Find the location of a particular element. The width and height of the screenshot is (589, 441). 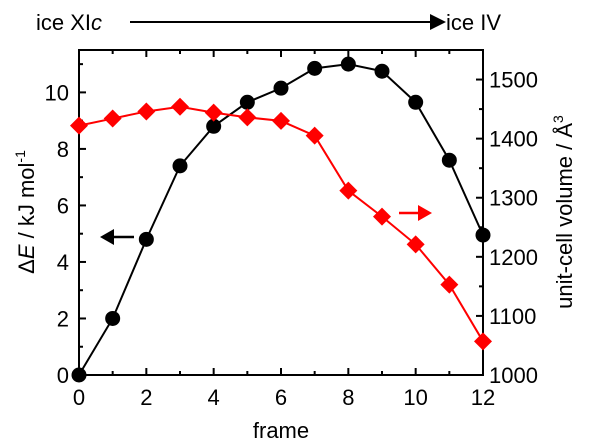

y-axis-label-right: unit-cell volume / Å3 is located at coordinates (563, 212).